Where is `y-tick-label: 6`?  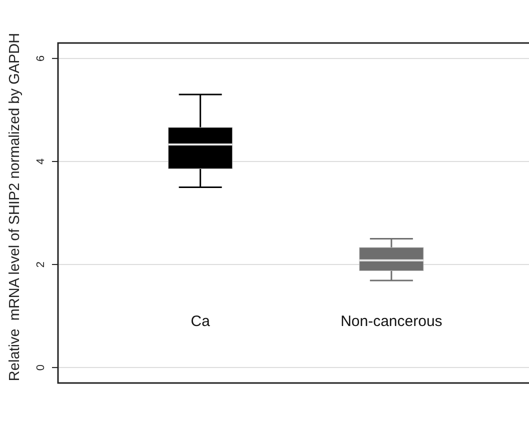
y-tick-label: 6 is located at coordinates (41, 58).